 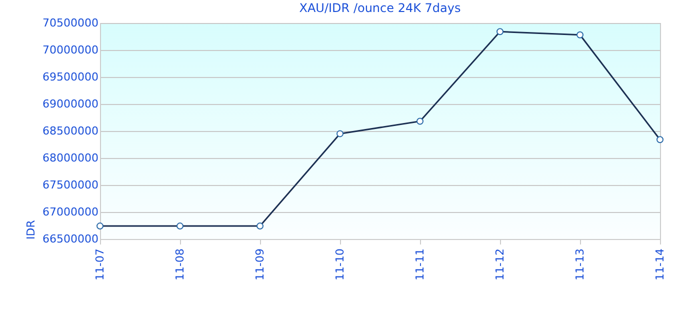 I want to click on y-tick-label: 68000000, so click(x=70, y=158).